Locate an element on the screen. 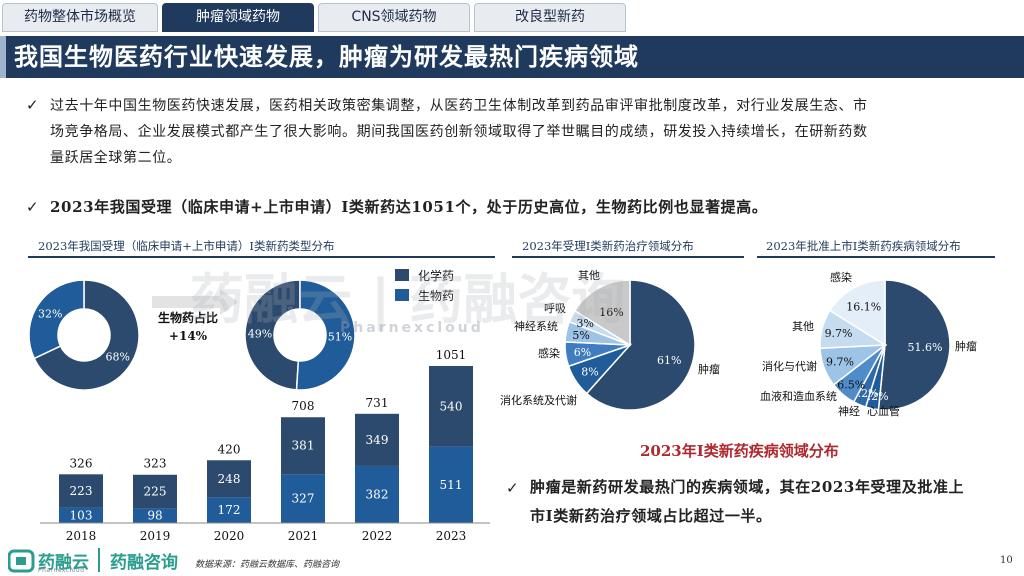 The image size is (1024, 576). pie2-infection-value-label: 16.1% is located at coordinates (863, 307).